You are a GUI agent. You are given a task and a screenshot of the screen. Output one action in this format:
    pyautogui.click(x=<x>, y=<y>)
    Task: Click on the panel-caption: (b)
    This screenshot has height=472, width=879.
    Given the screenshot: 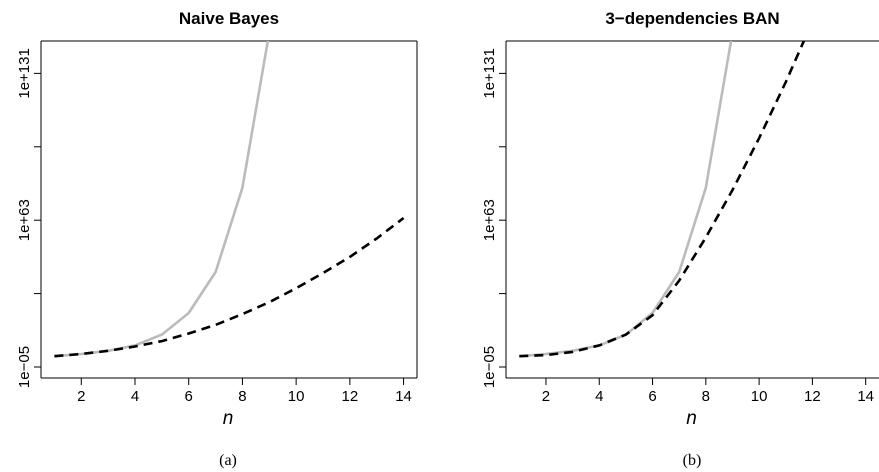 What is the action you would take?
    pyautogui.click(x=692, y=460)
    